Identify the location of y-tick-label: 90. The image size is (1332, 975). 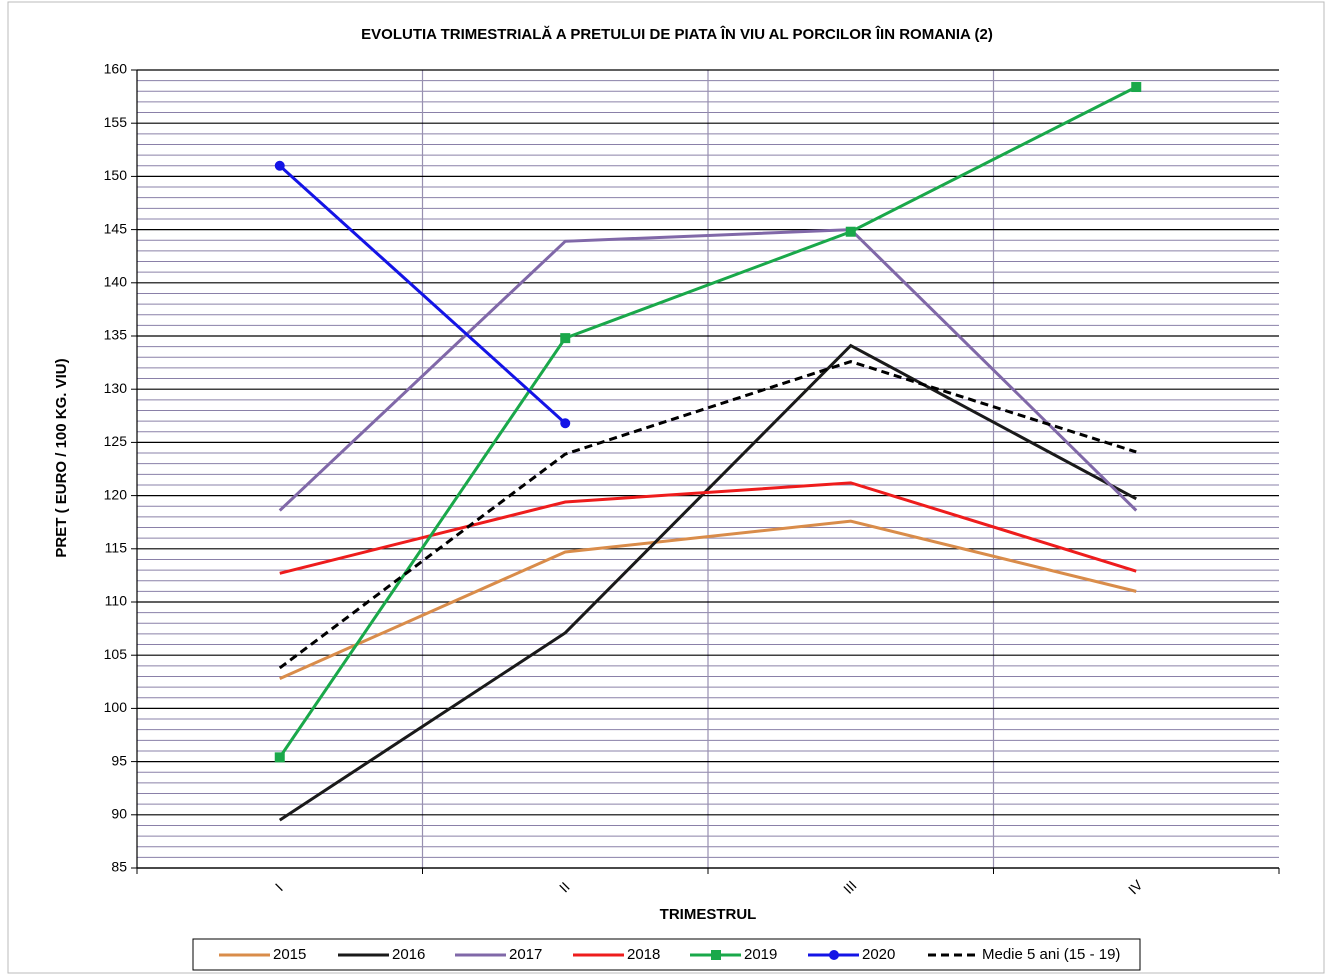
(119, 814).